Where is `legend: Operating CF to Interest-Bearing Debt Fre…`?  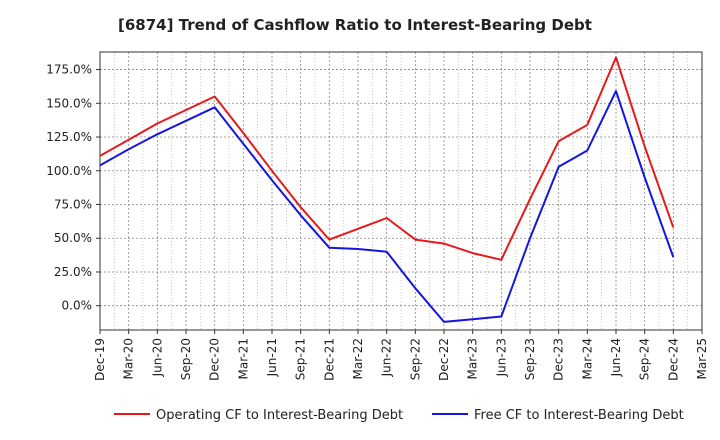 legend: Operating CF to Interest-Bearing Debt Fre… is located at coordinates (399, 415).